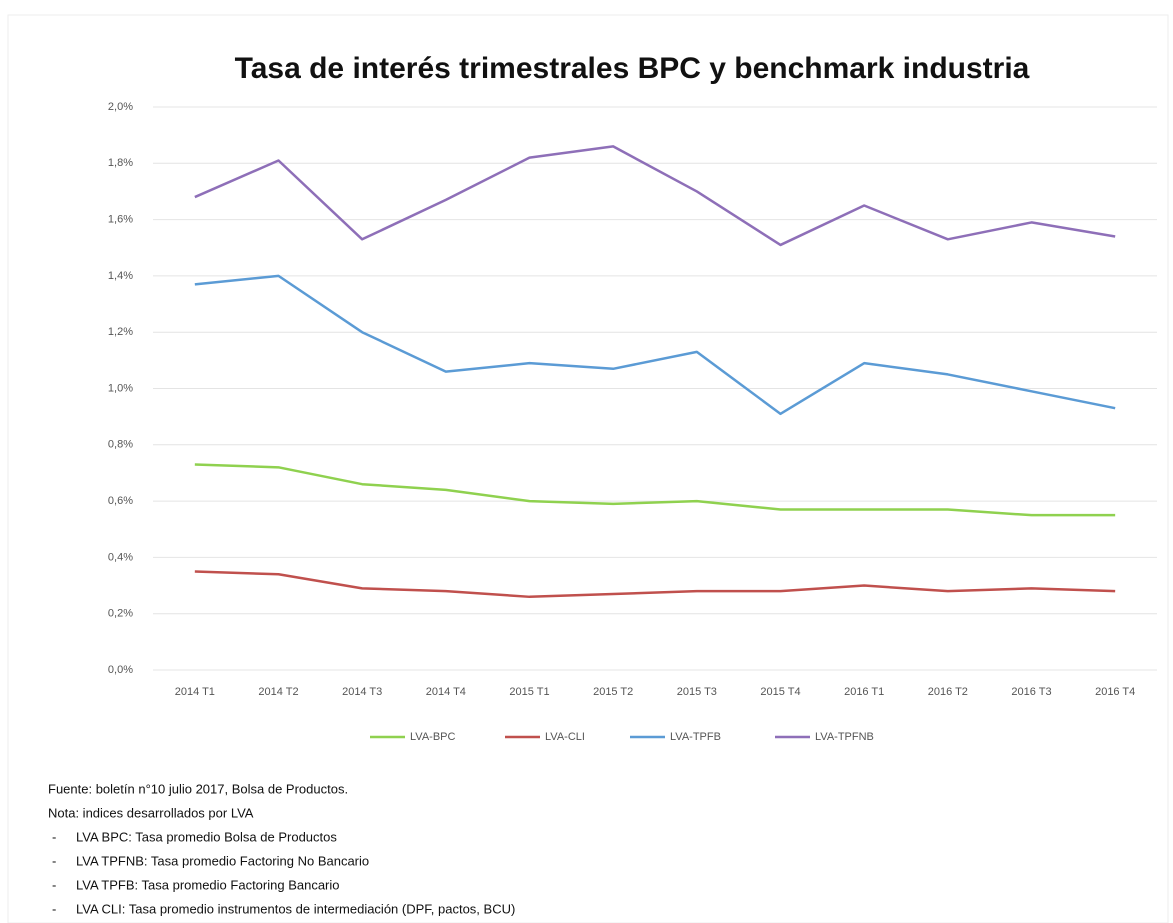  What do you see at coordinates (120, 557) in the screenshot?
I see `y-tick-label: 0,4%` at bounding box center [120, 557].